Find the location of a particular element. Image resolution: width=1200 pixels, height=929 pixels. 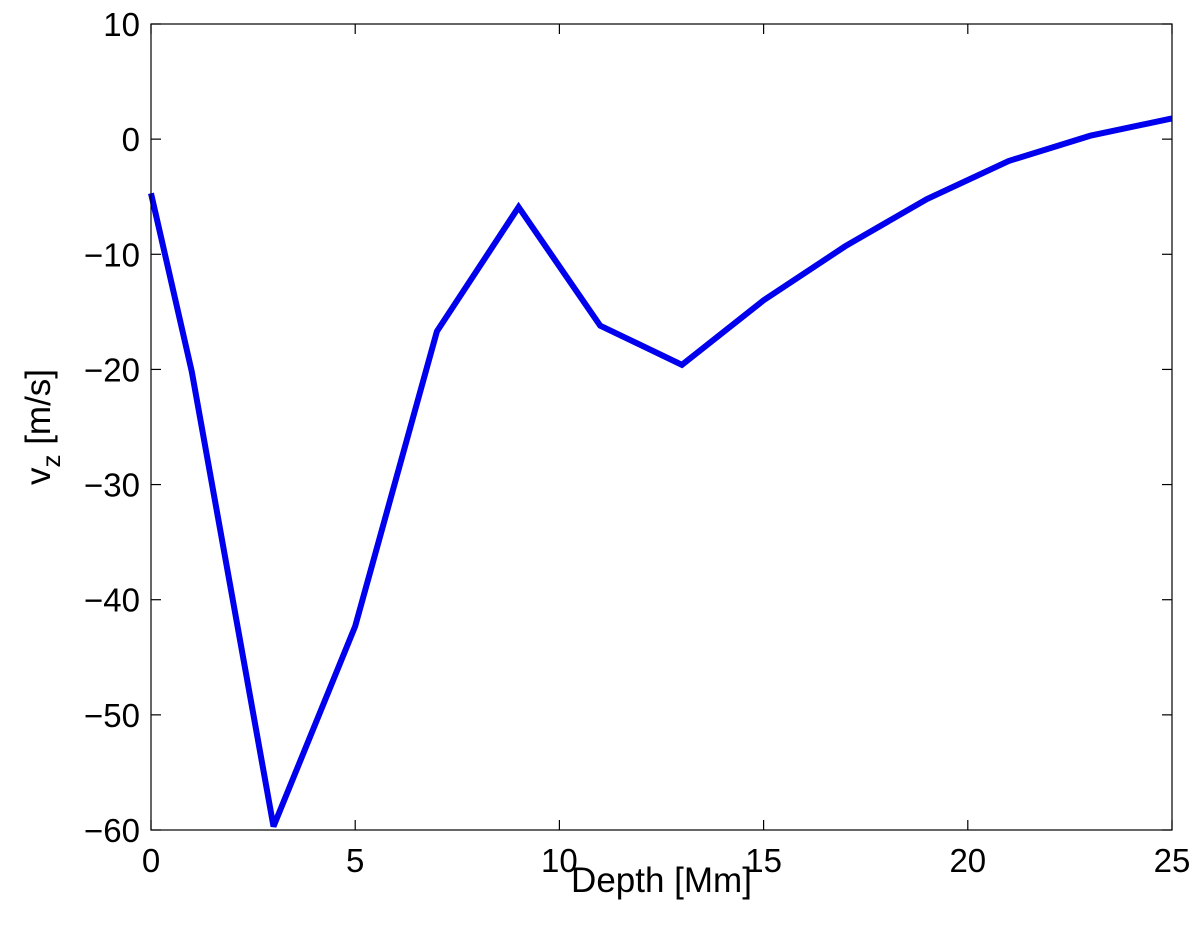

y-axis-label-subscript: z is located at coordinates (51, 461).